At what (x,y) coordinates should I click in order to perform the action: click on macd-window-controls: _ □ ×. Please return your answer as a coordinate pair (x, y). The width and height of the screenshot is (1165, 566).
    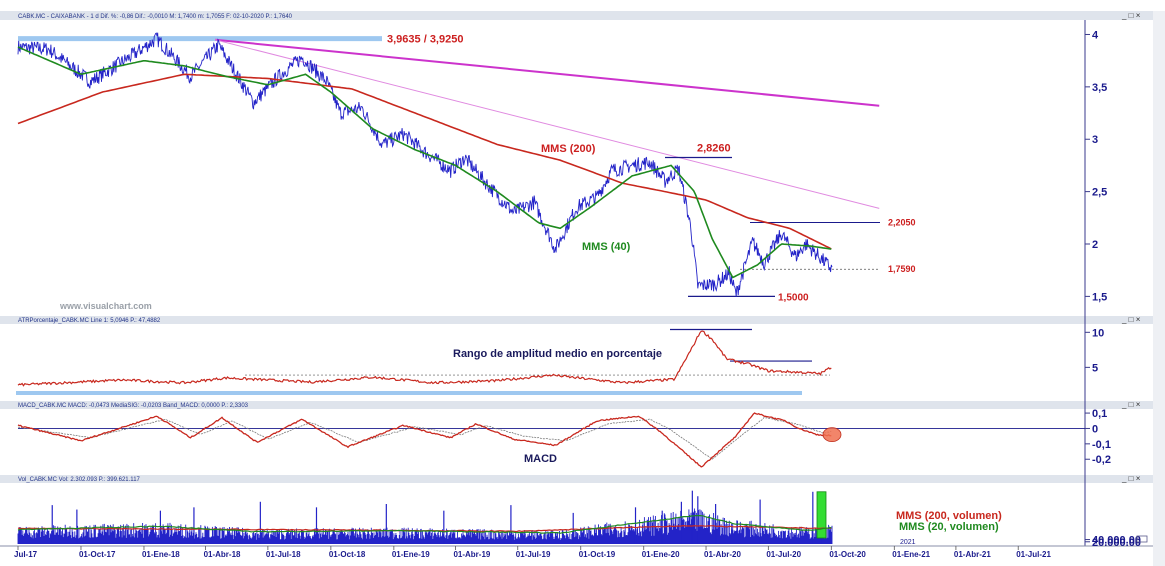
    Looking at the image, I should click on (1131, 404).